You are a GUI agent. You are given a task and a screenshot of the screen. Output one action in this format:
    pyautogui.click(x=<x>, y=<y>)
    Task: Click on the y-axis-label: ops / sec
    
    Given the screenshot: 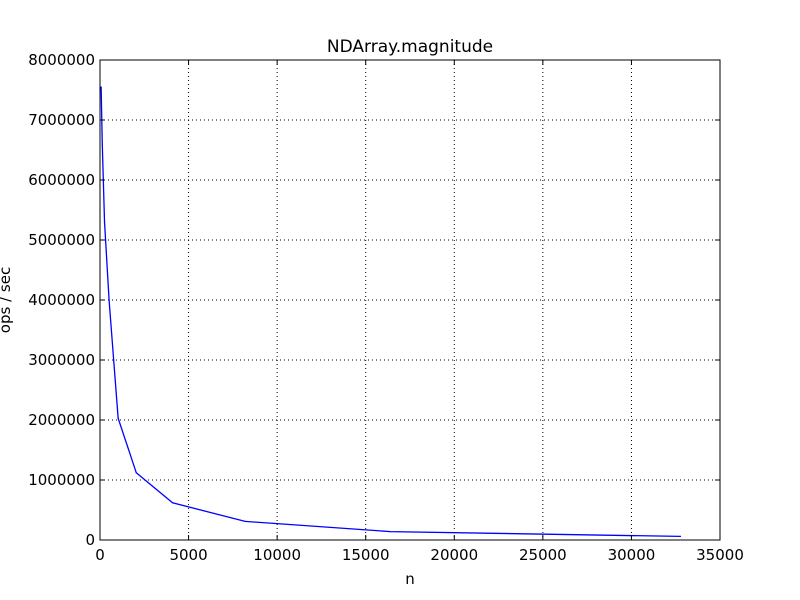 What is the action you would take?
    pyautogui.click(x=7, y=300)
    